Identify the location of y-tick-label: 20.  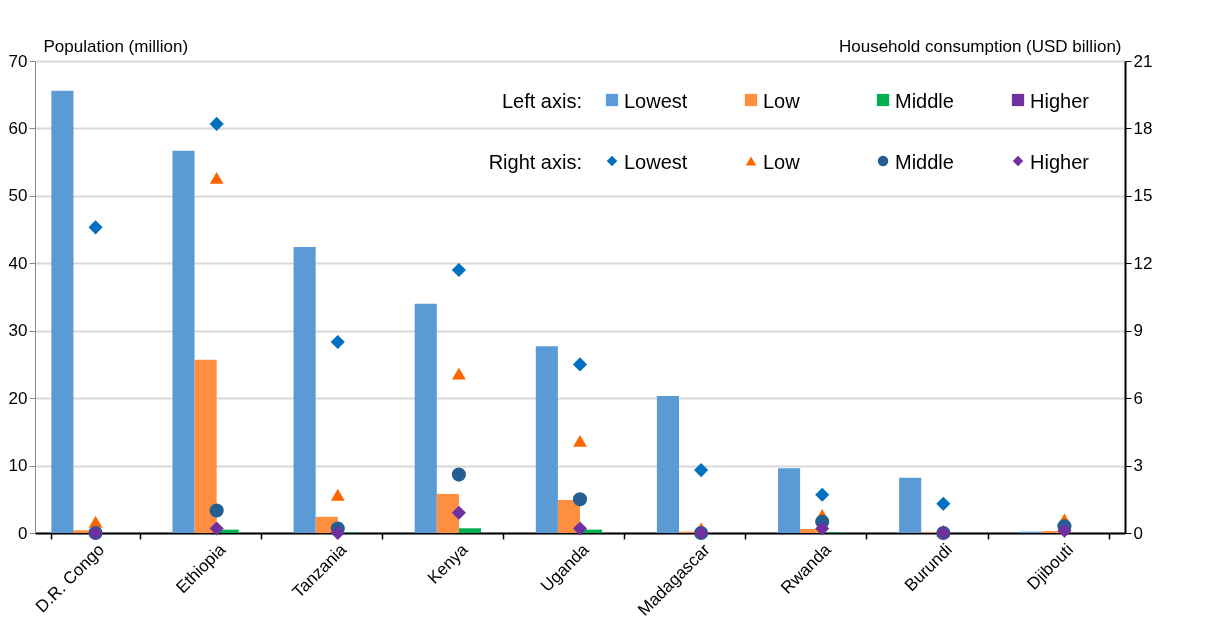
(18, 398).